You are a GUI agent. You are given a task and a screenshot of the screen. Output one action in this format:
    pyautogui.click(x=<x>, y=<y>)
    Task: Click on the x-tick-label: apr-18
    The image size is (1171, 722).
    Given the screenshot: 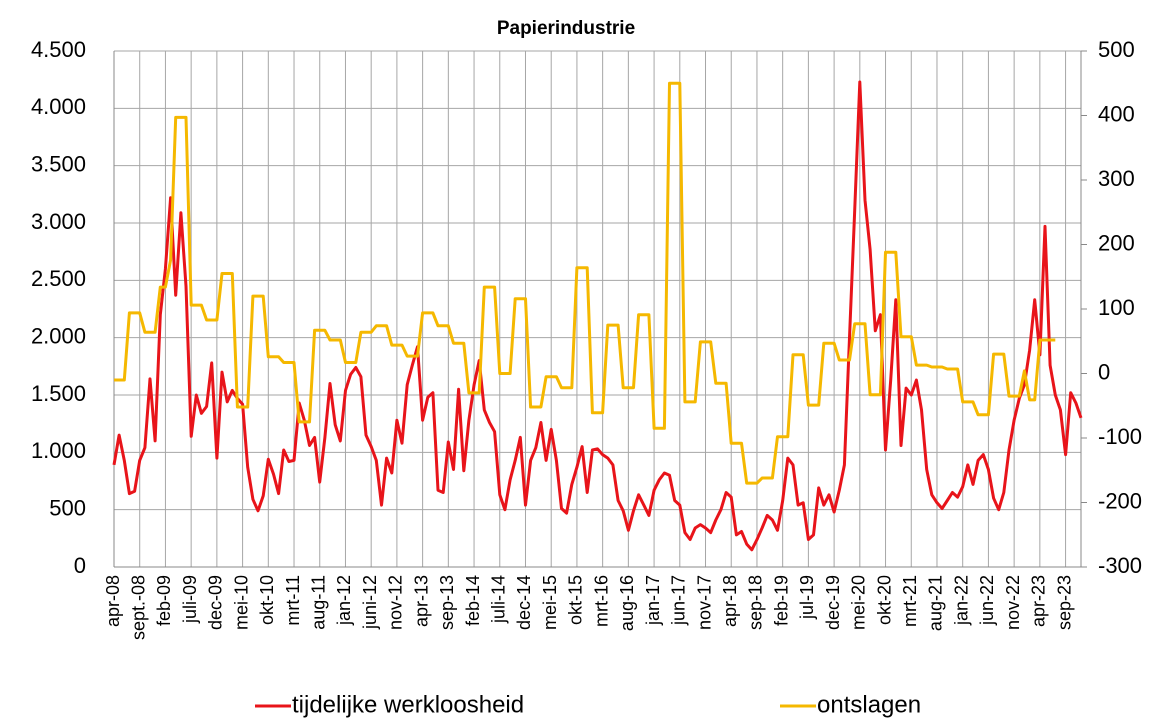 What is the action you would take?
    pyautogui.click(x=730, y=601)
    